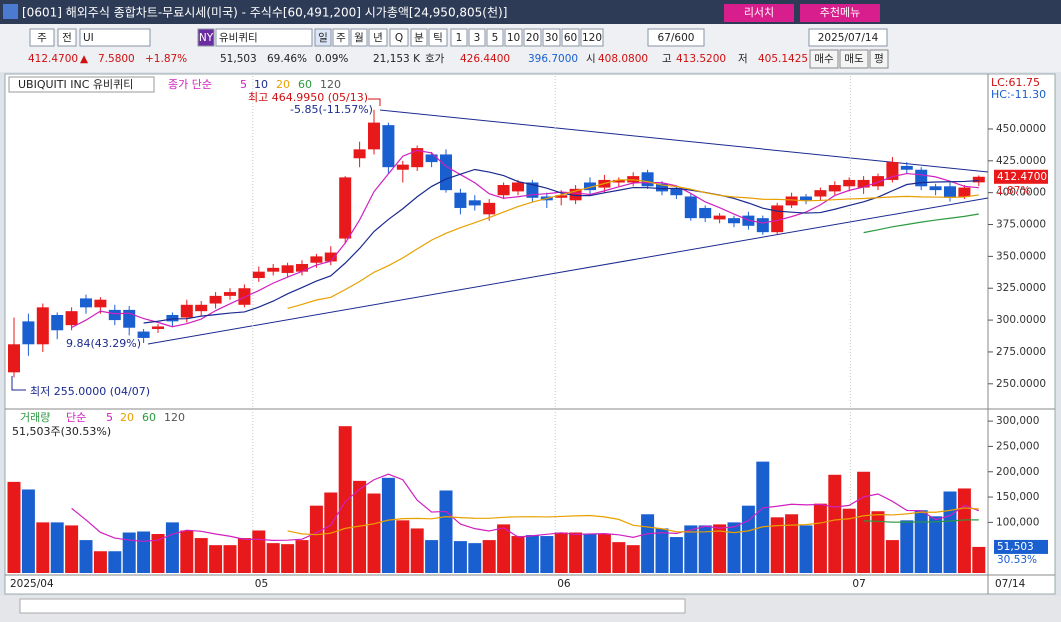  What do you see at coordinates (352, 606) in the screenshot?
I see `scroll-track` at bounding box center [352, 606].